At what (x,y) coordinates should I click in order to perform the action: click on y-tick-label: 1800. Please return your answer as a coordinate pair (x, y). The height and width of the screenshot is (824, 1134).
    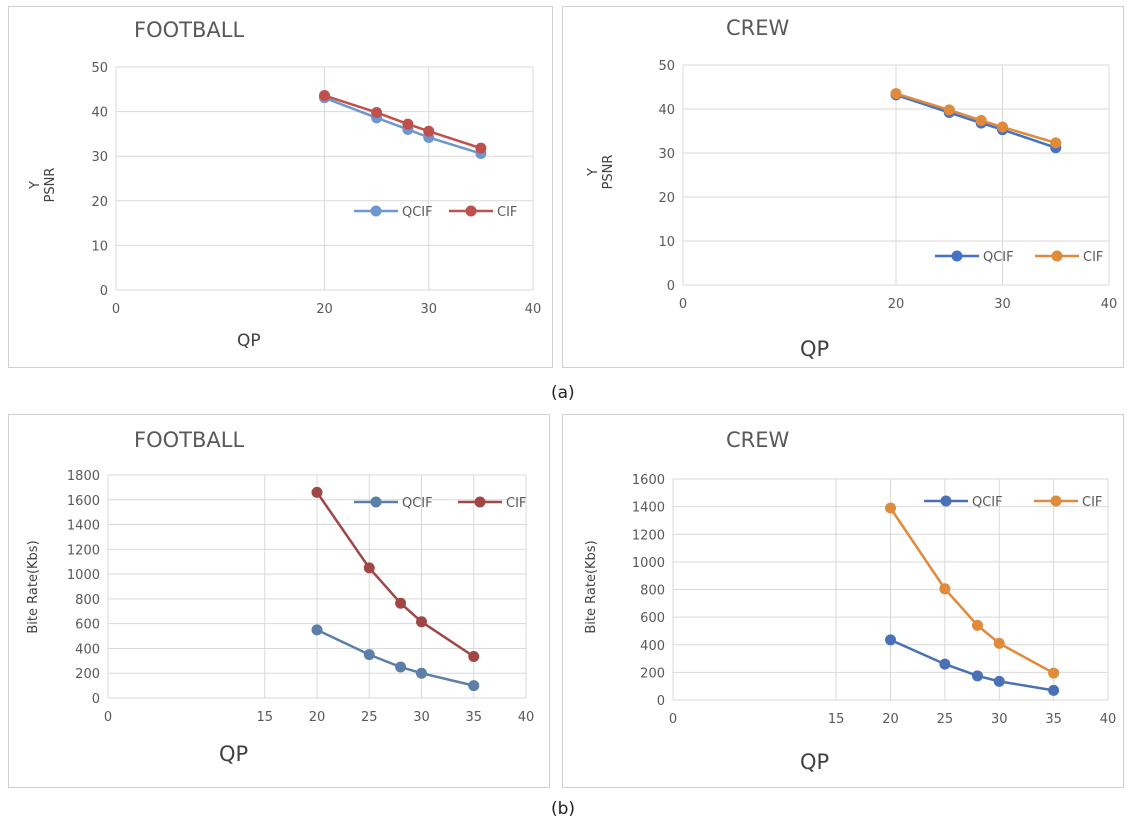
    Looking at the image, I should click on (83, 476).